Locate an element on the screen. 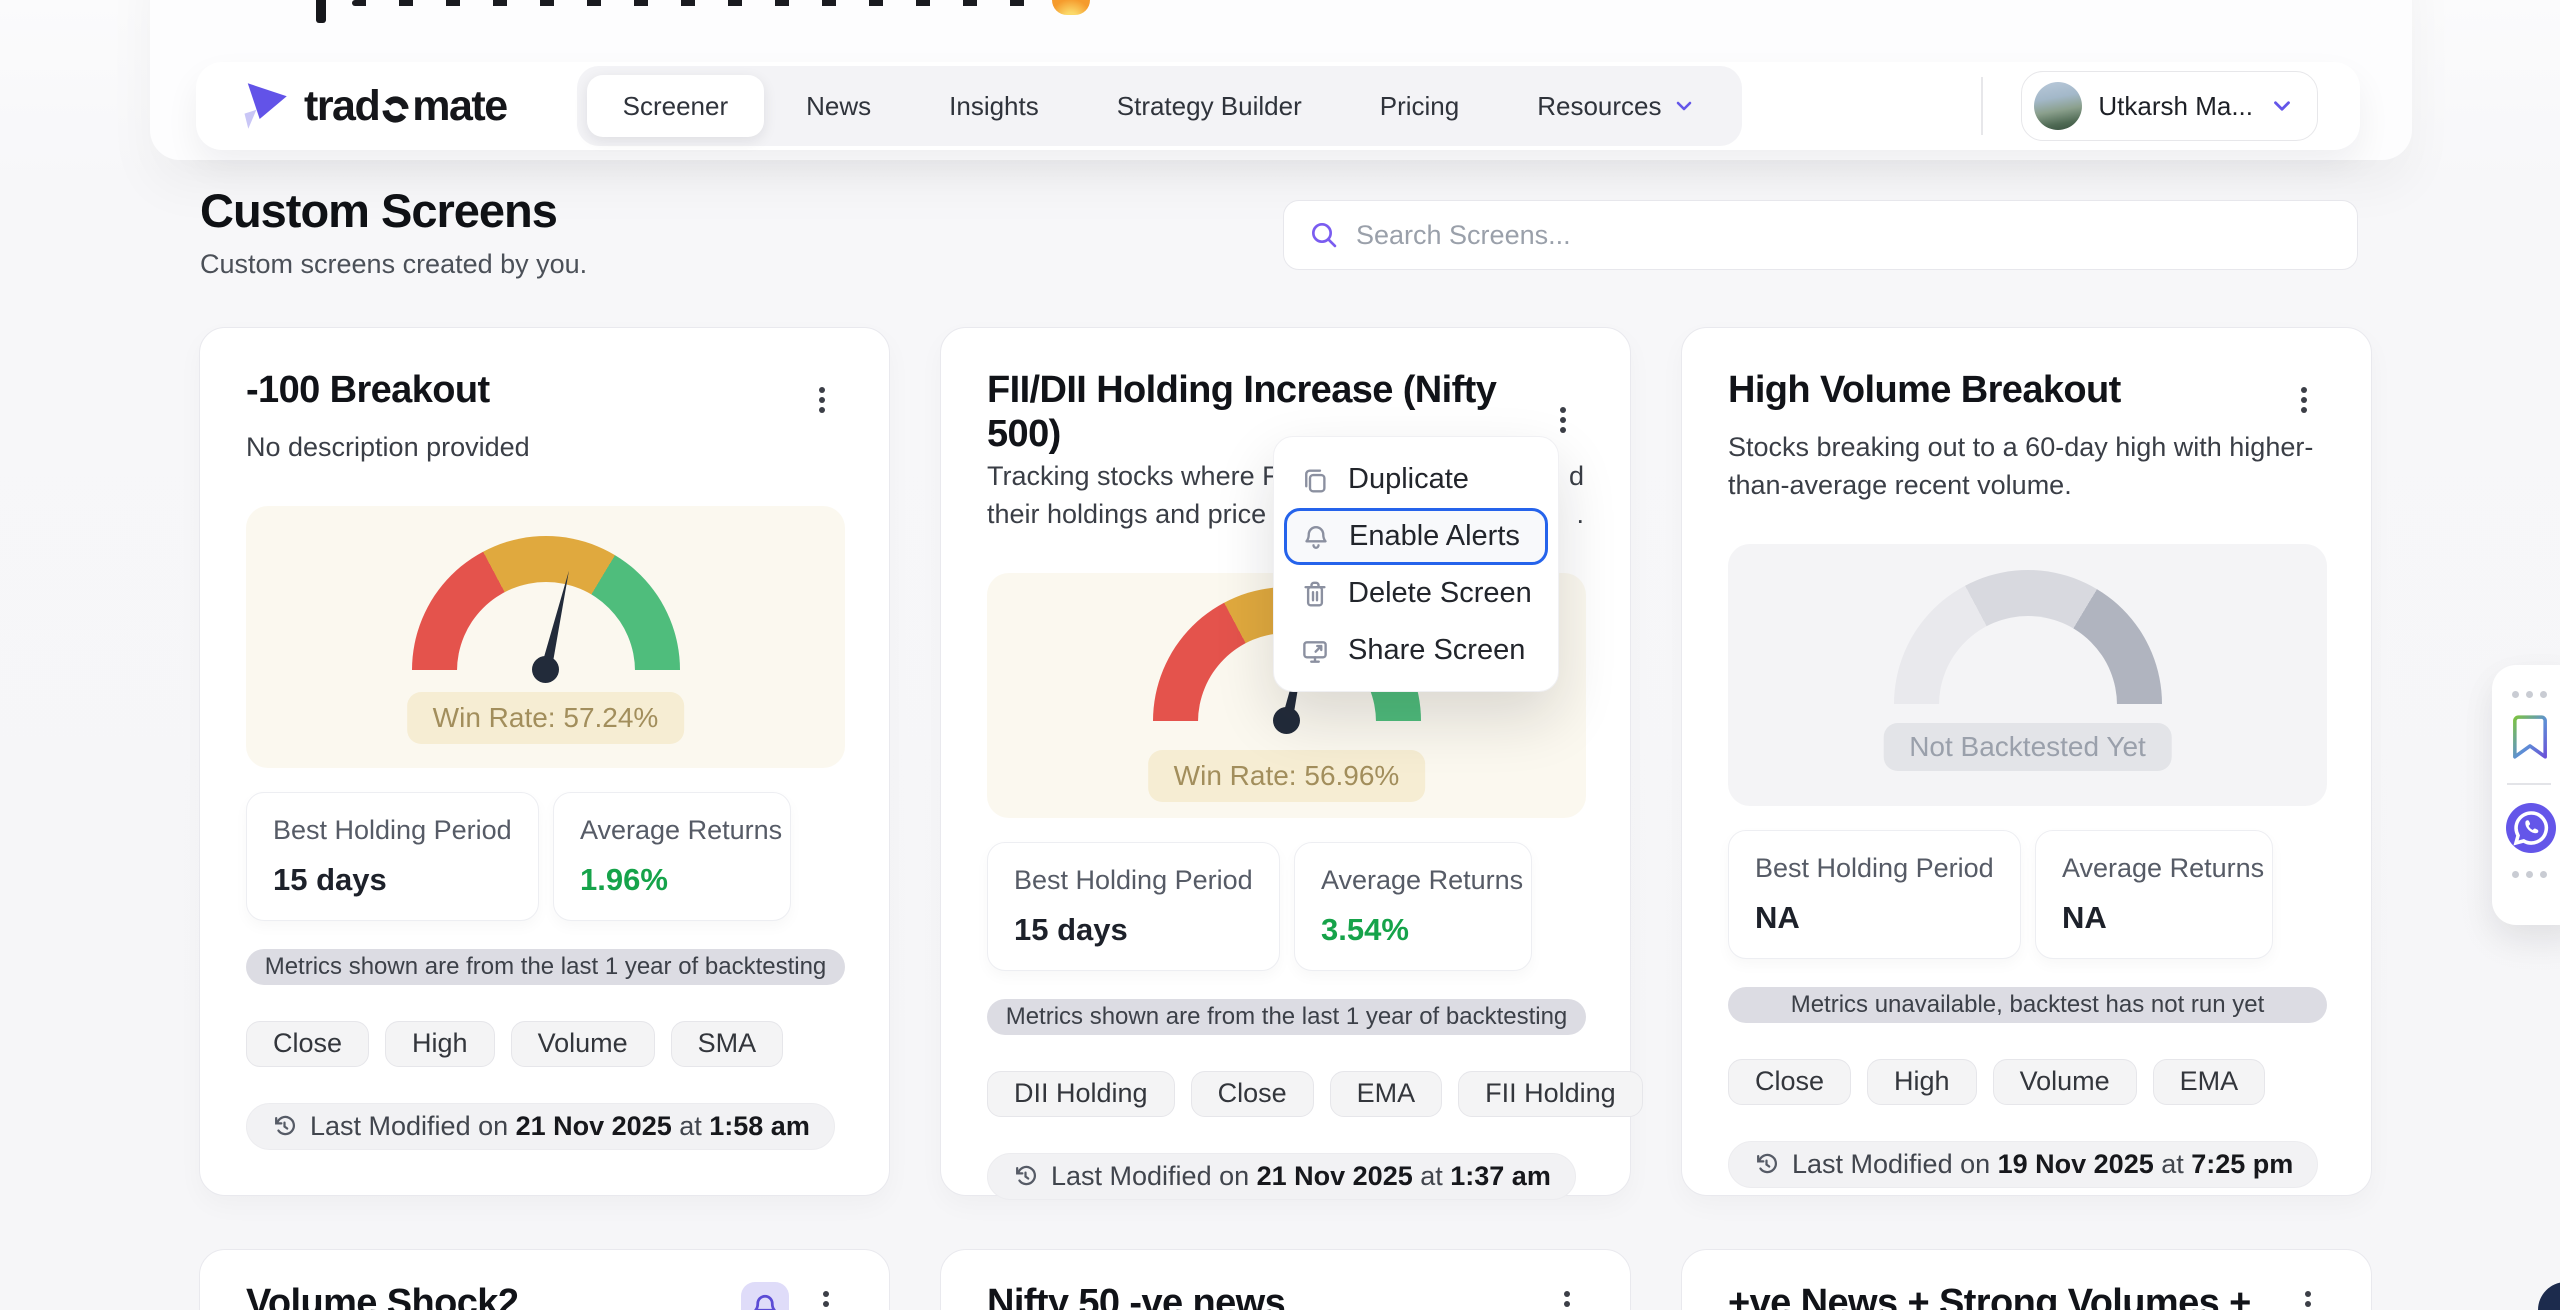 The height and width of the screenshot is (1310, 2560). nav-item-news: News is located at coordinates (839, 106).